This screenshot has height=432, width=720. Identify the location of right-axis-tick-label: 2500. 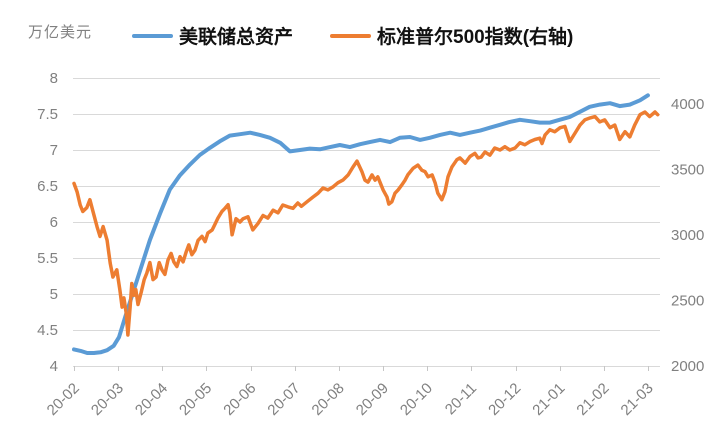
(687, 301).